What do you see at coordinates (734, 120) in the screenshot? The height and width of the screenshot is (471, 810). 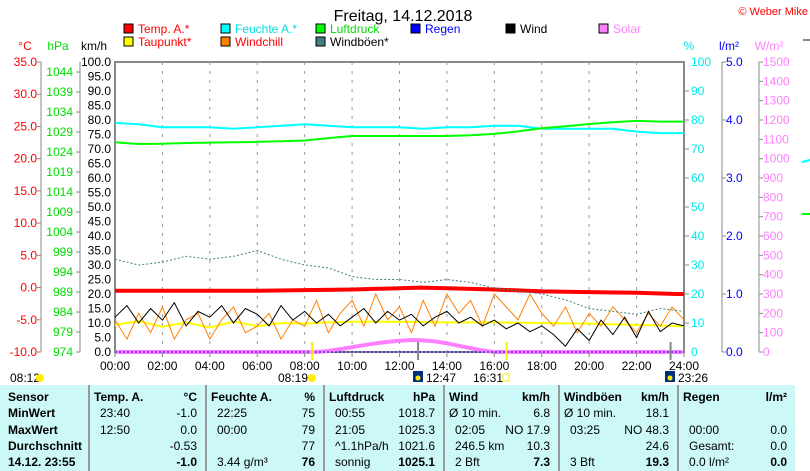 I see `axis-tick-label-rain: 4.0` at bounding box center [734, 120].